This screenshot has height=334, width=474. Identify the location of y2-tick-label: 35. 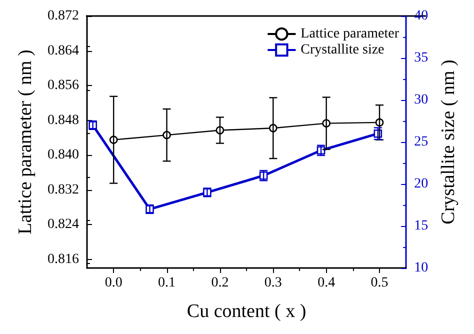
(421, 58).